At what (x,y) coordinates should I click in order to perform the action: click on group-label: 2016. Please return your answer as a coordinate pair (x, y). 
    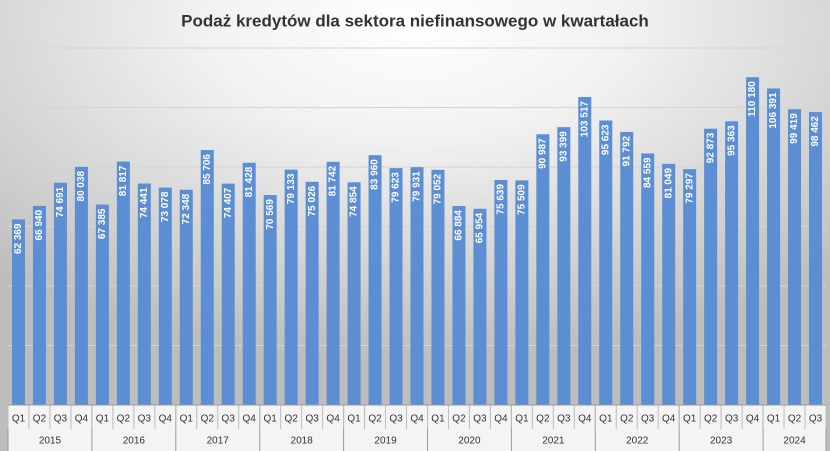
    Looking at the image, I should click on (134, 441).